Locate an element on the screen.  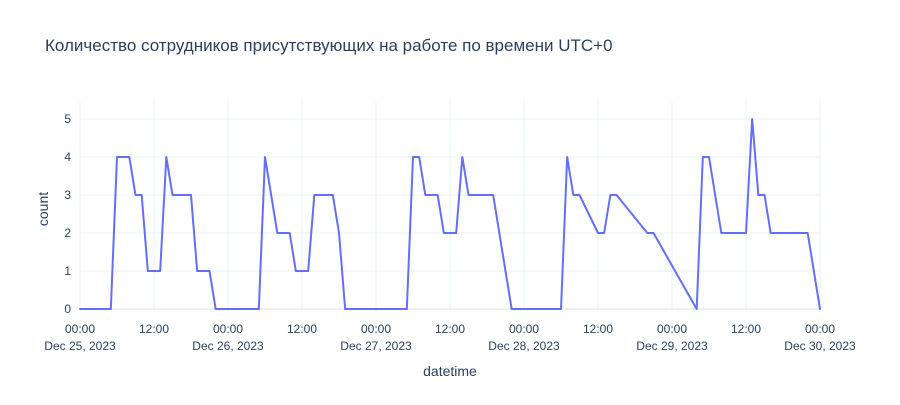
x-tick-date-label: Dec 27, 2023 is located at coordinates (376, 346).